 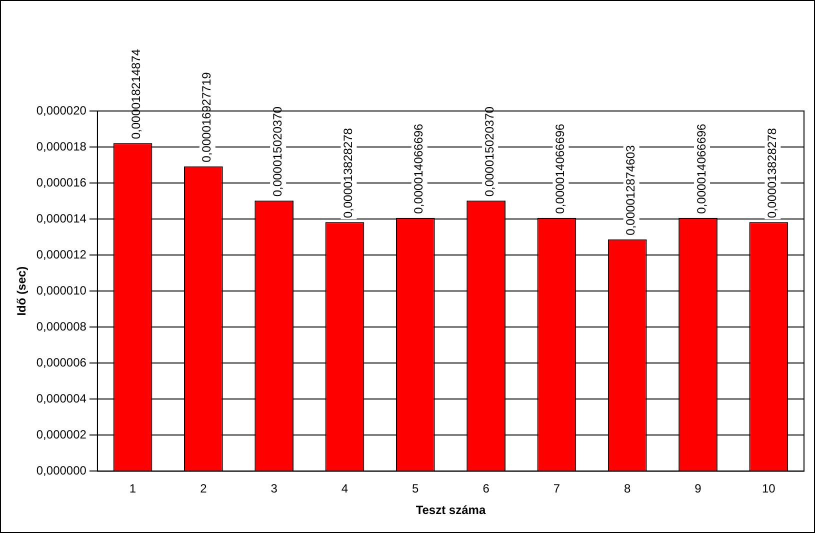 What do you see at coordinates (61, 254) in the screenshot?
I see `y-tick-label: 0,000012` at bounding box center [61, 254].